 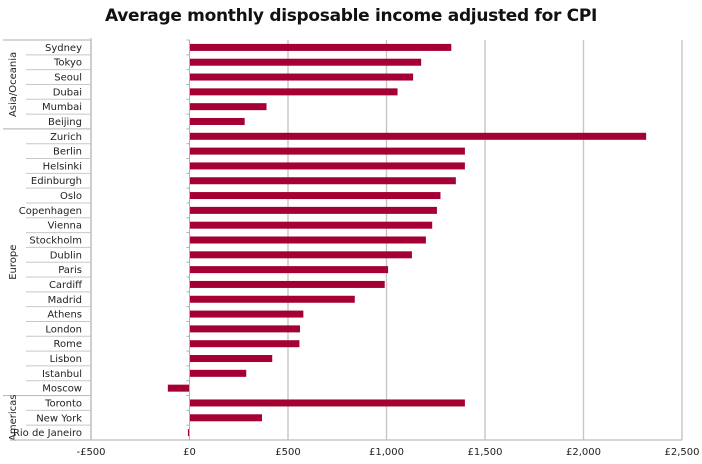 What do you see at coordinates (65, 122) in the screenshot?
I see `category-label: Beijing` at bounding box center [65, 122].